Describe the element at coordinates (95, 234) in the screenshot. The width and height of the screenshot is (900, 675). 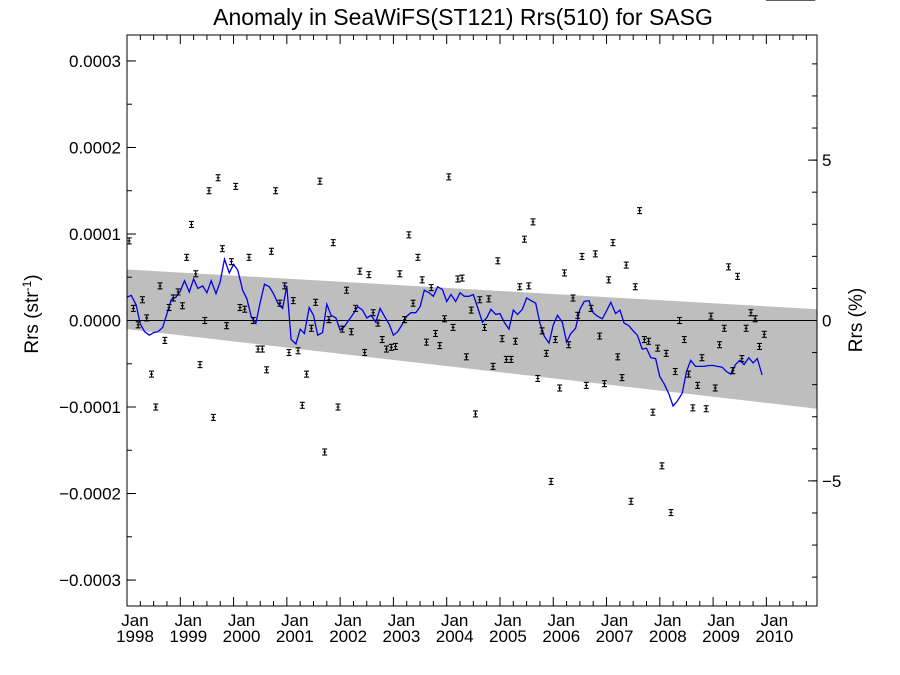
I see `y-tick-label-left: 0.0001` at that location.